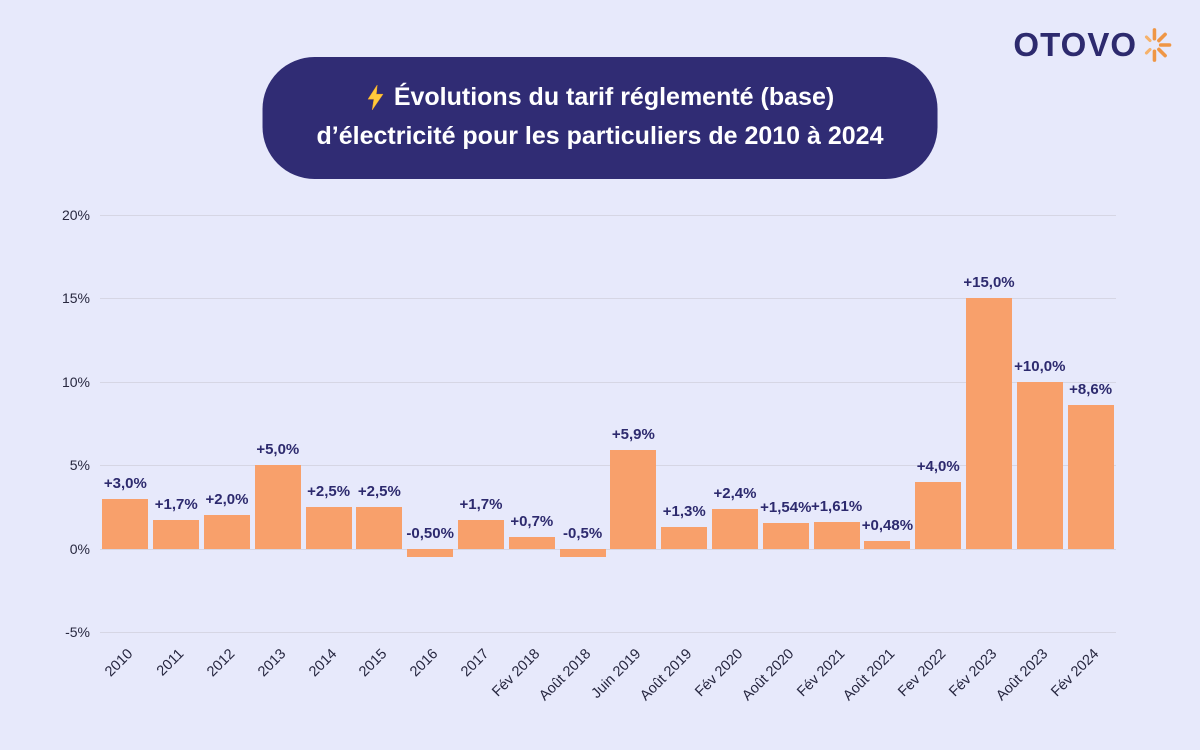 The image size is (1200, 750). Describe the element at coordinates (75, 298) in the screenshot. I see `y-axis-tick: 15%` at that location.